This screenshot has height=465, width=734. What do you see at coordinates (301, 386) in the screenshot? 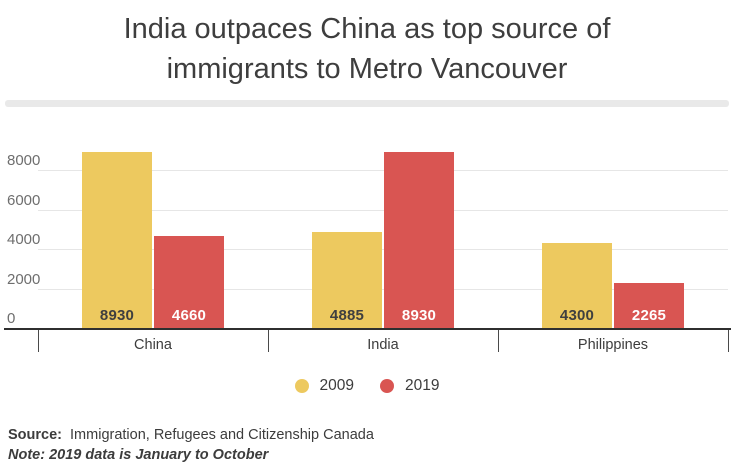
I see `legend-swatch-2009-icon` at bounding box center [301, 386].